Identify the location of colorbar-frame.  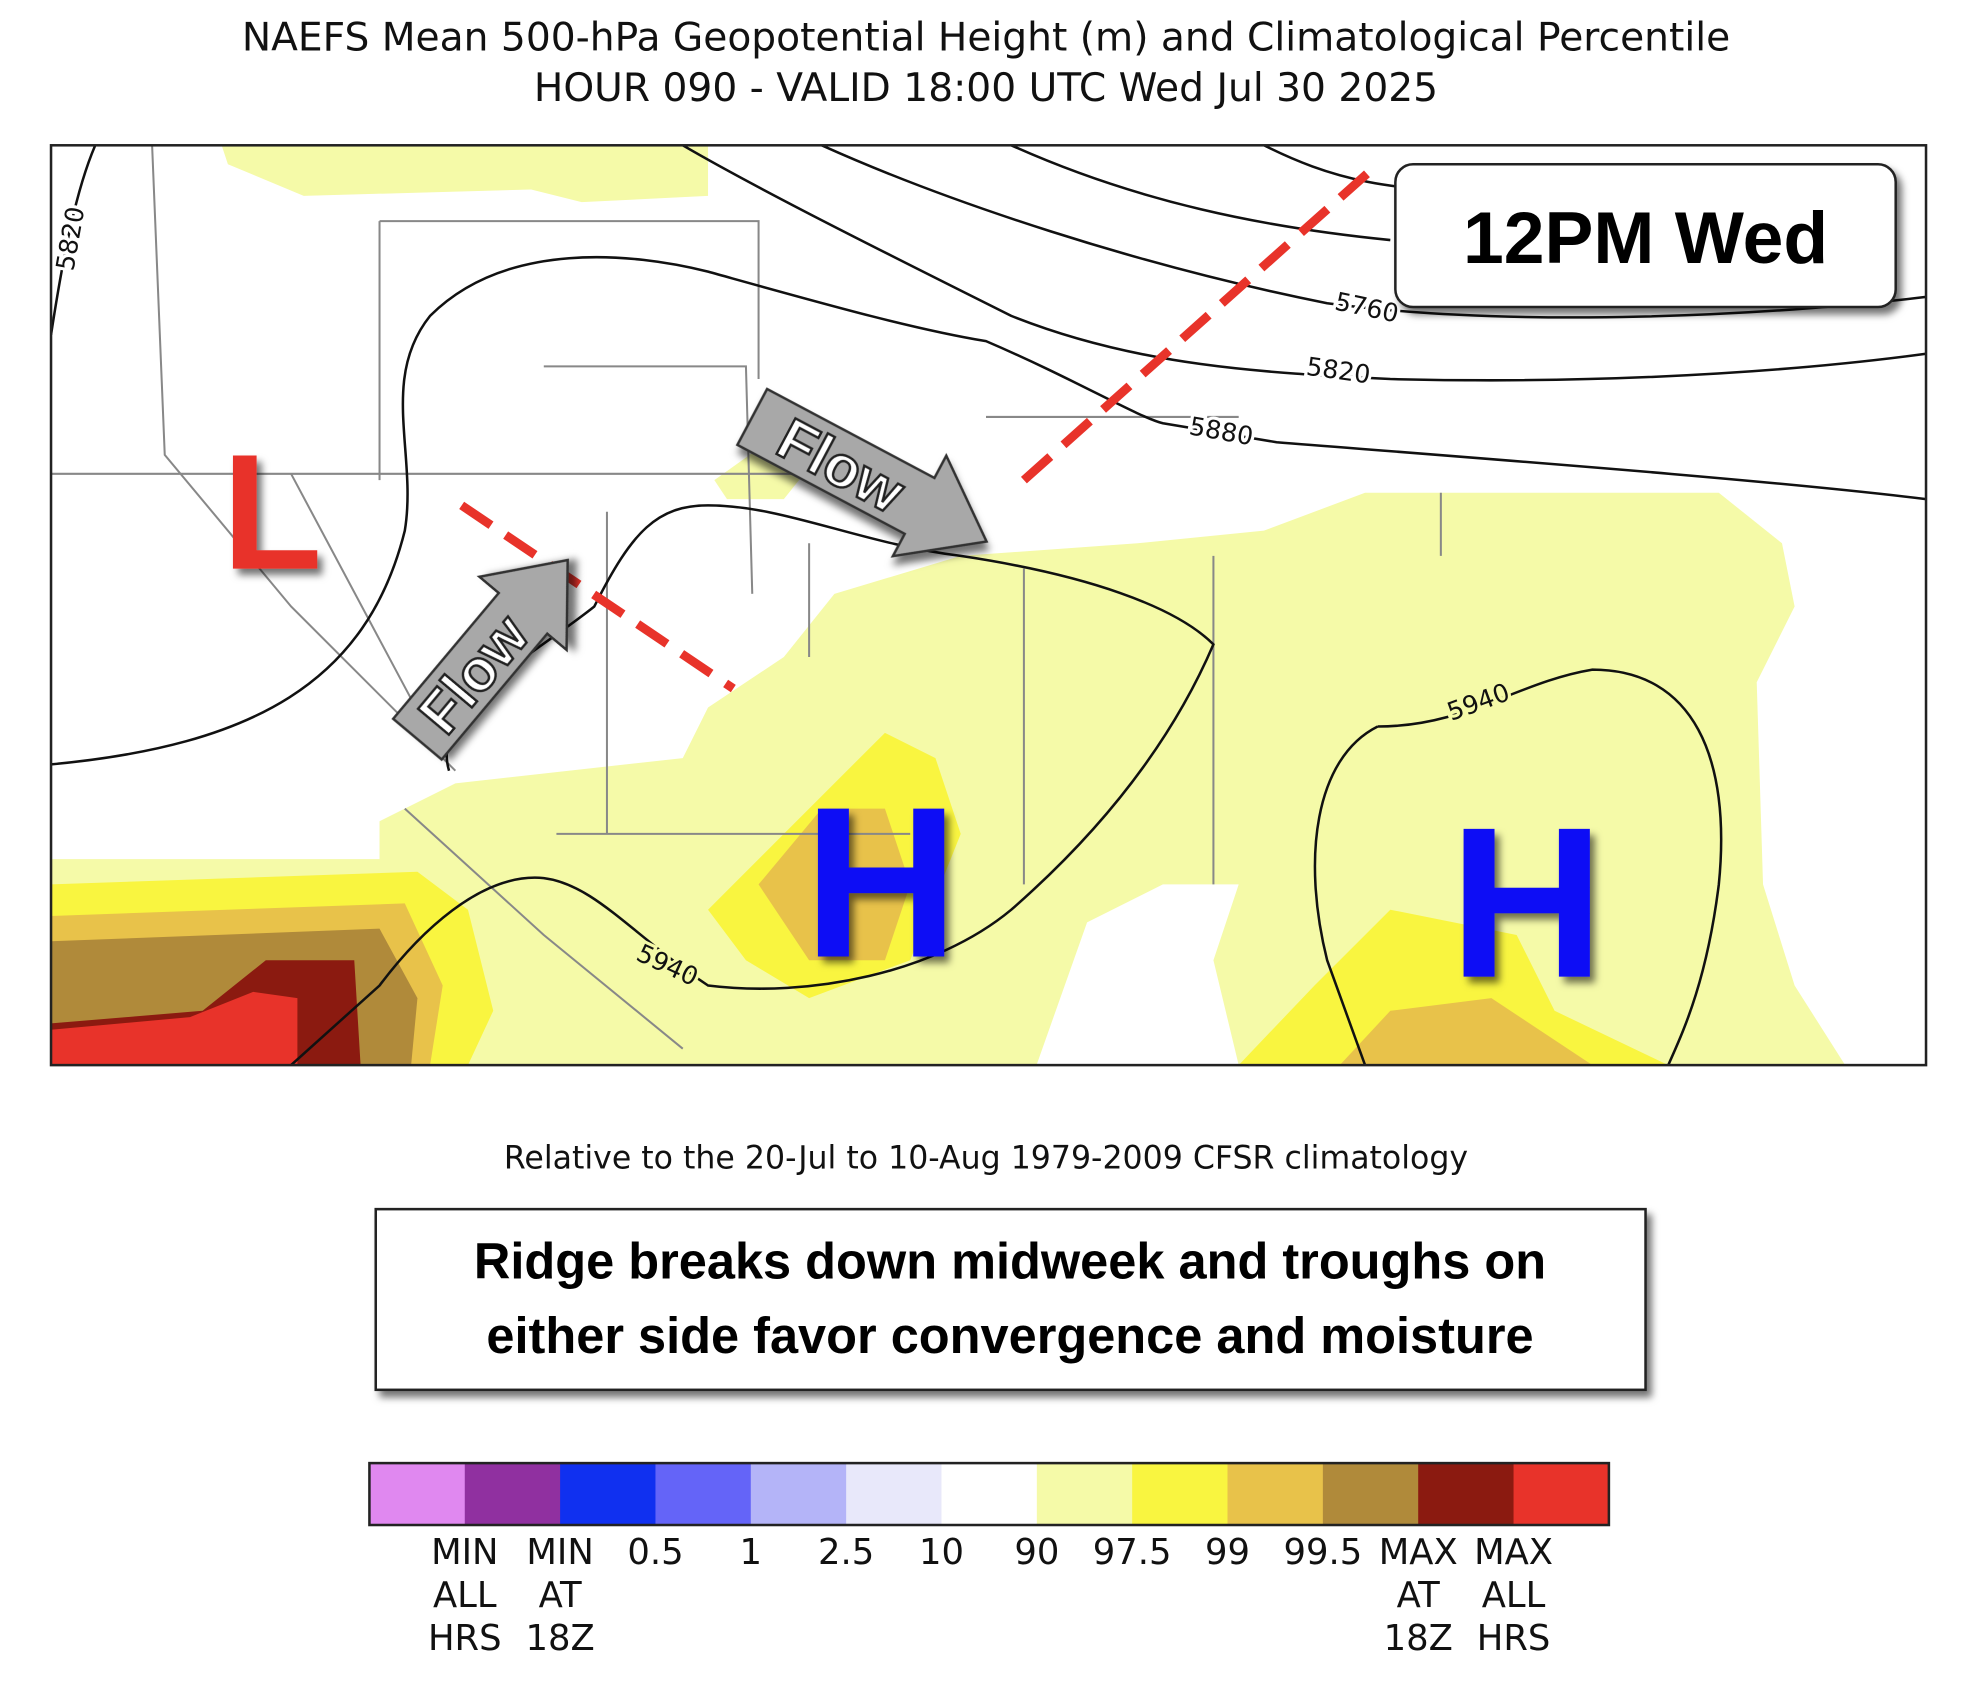
(989, 1494).